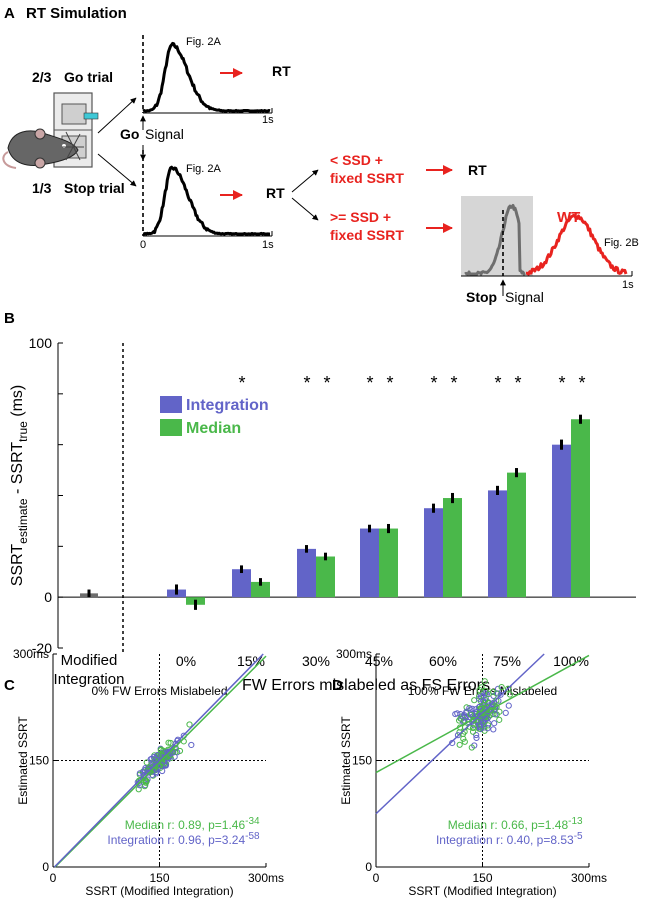  Describe the element at coordinates (42, 648) in the screenshot. I see `y-tick-label: -20` at that location.